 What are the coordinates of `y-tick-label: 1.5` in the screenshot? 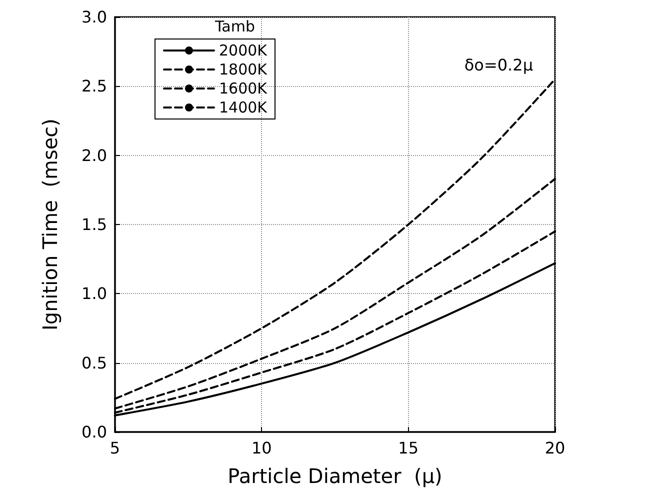 It's located at (94, 224).